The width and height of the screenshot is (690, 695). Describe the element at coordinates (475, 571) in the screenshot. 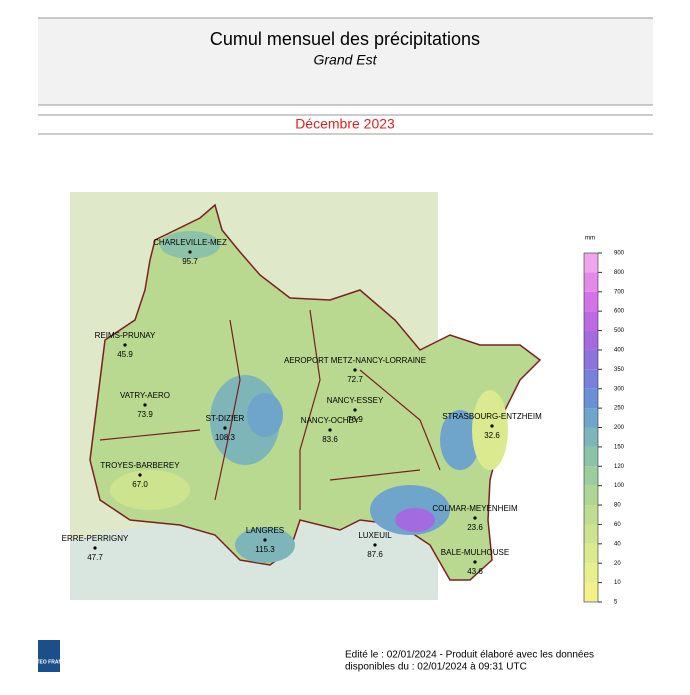

I see `station-value: 43.6` at that location.